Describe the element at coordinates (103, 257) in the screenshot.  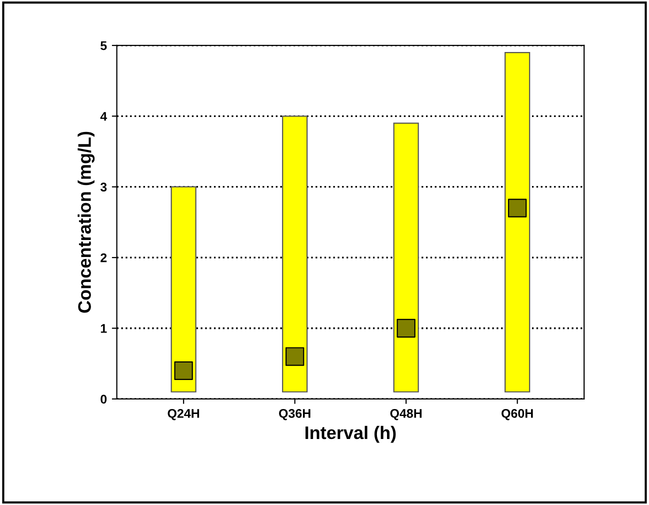
I see `y-tick-label: 2` at that location.